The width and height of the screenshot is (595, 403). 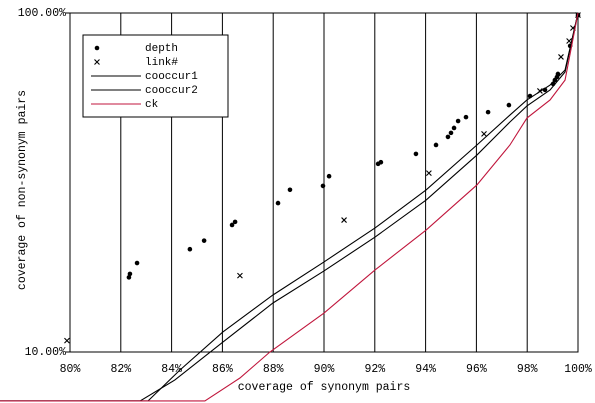 What do you see at coordinates (70, 369) in the screenshot?
I see `x-tick-label: 80%` at bounding box center [70, 369].